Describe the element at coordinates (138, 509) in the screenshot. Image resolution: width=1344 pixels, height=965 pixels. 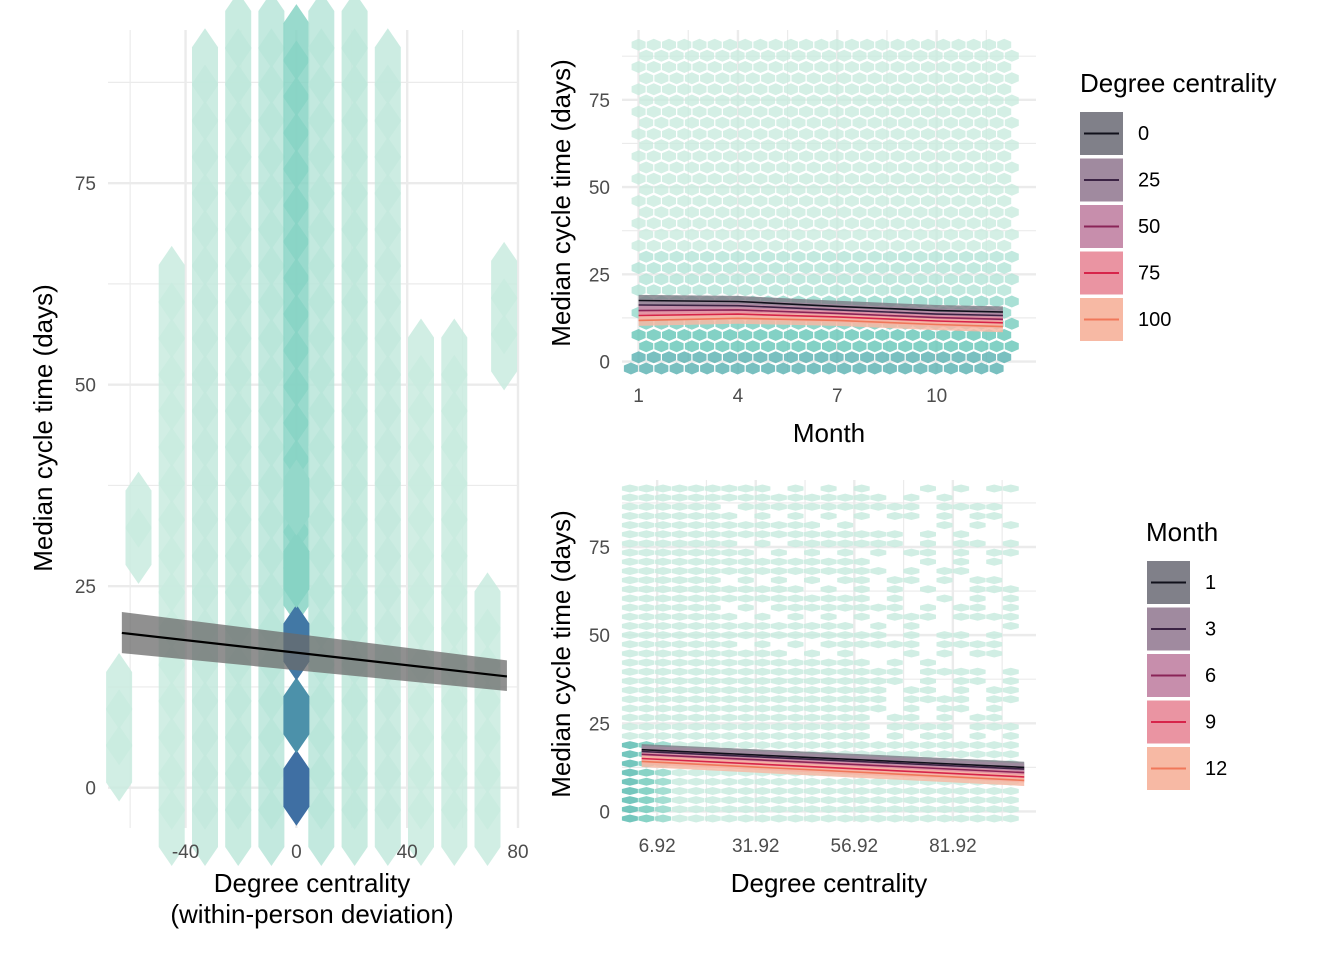
I see `panel-left-hexbin` at that location.